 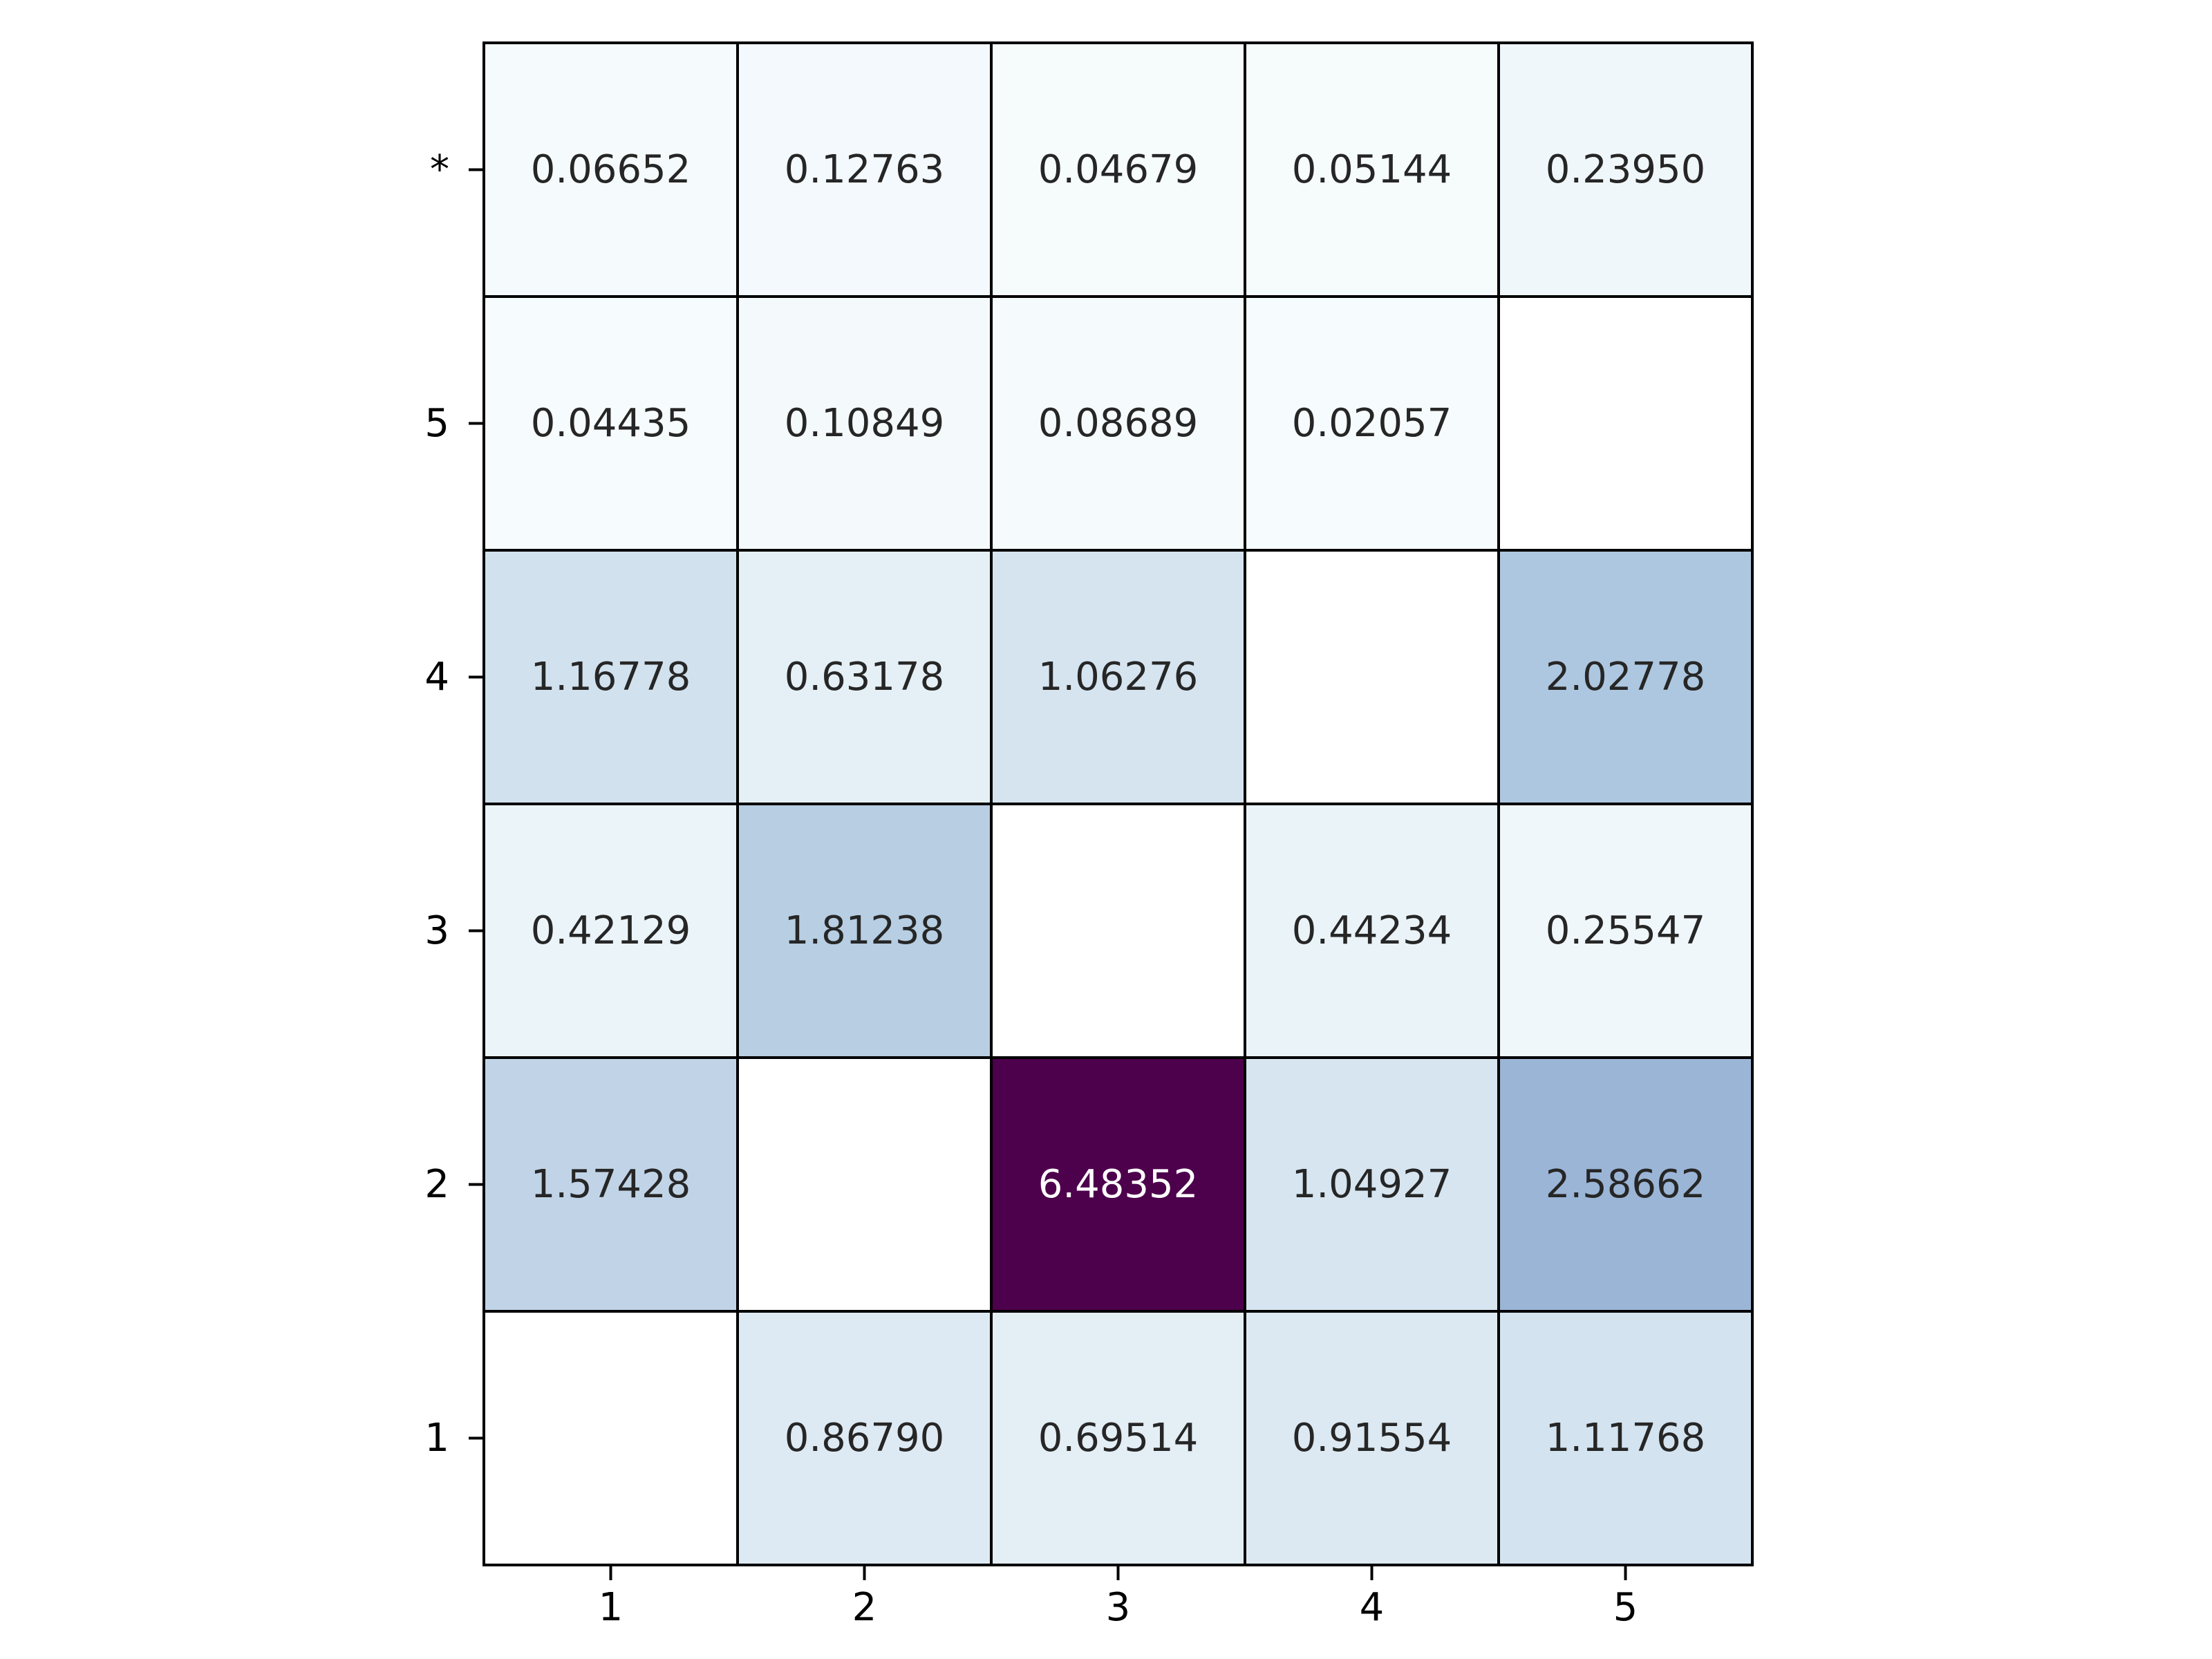 I want to click on y-tick-label-6: 1, so click(x=436, y=1438).